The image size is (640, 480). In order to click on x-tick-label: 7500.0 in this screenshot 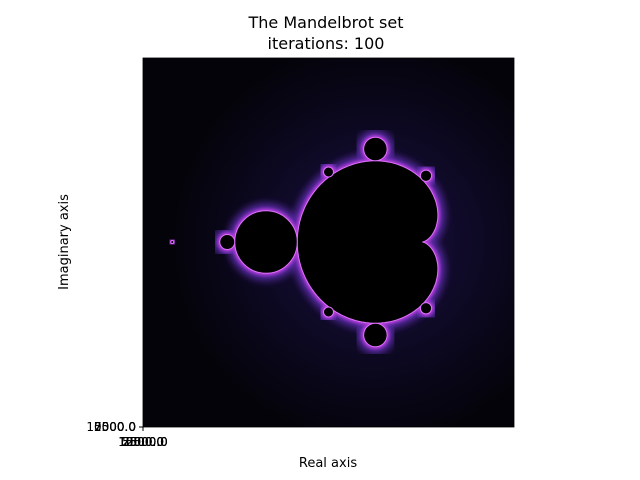, I will do `click(143, 442)`.